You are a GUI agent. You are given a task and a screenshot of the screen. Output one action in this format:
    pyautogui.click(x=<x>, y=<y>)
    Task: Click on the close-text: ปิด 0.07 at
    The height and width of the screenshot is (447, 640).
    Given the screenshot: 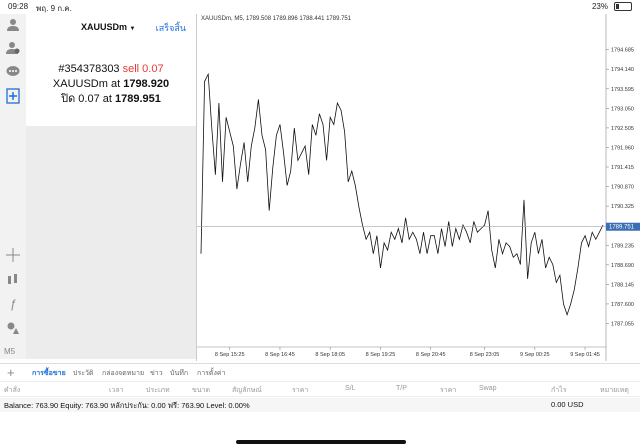 What is the action you would take?
    pyautogui.click(x=86, y=99)
    